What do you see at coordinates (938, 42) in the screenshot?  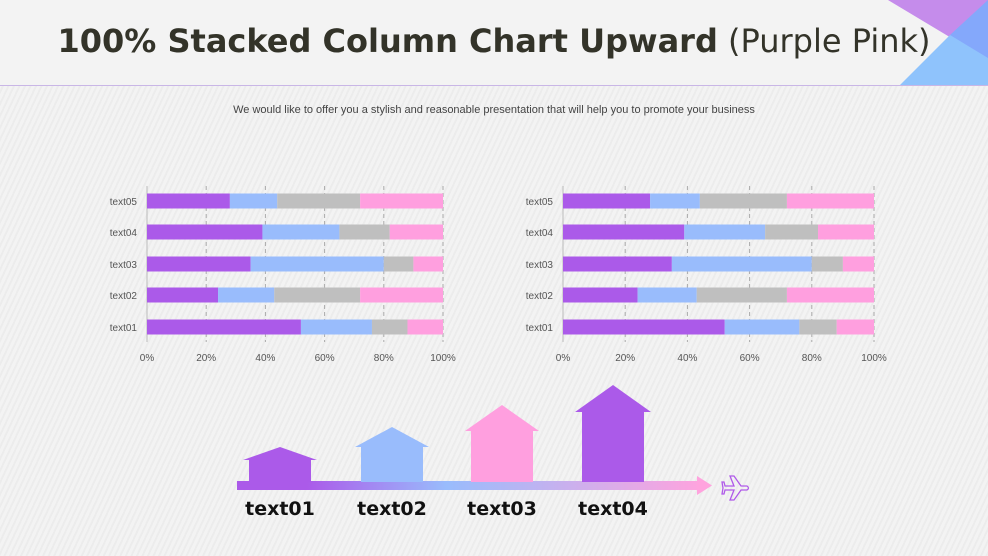 I see `corner-decoration` at bounding box center [938, 42].